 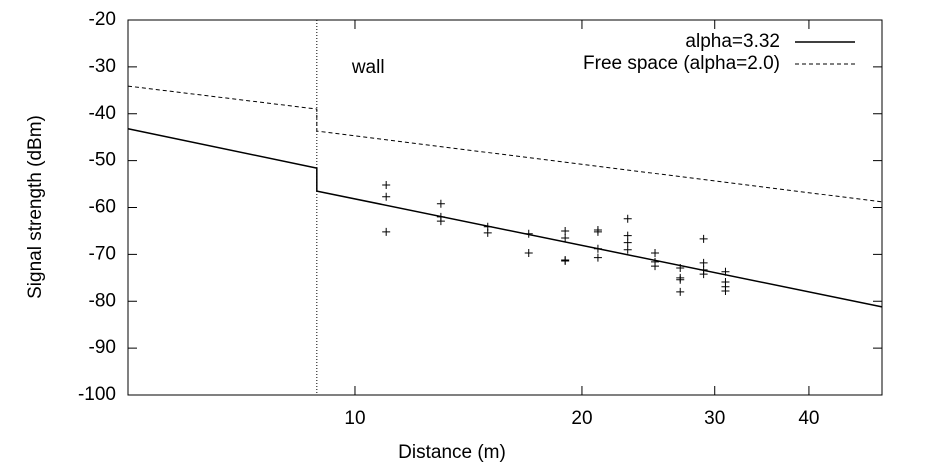 I want to click on y-tick-label: -90, so click(x=102, y=347).